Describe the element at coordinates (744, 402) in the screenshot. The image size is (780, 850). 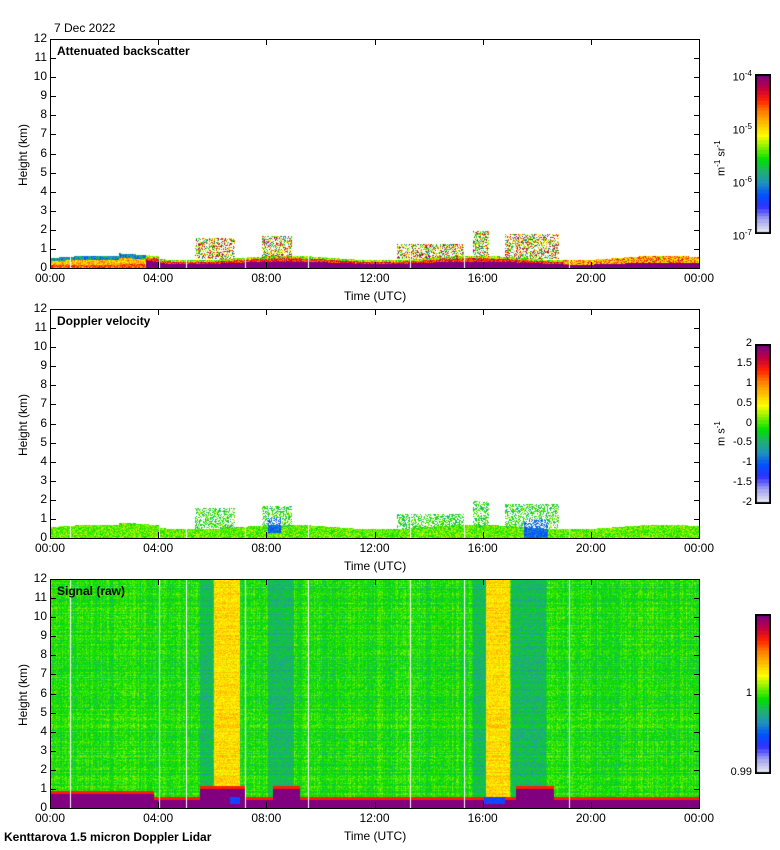
I see `colorbar-tick-label: 0.5` at that location.